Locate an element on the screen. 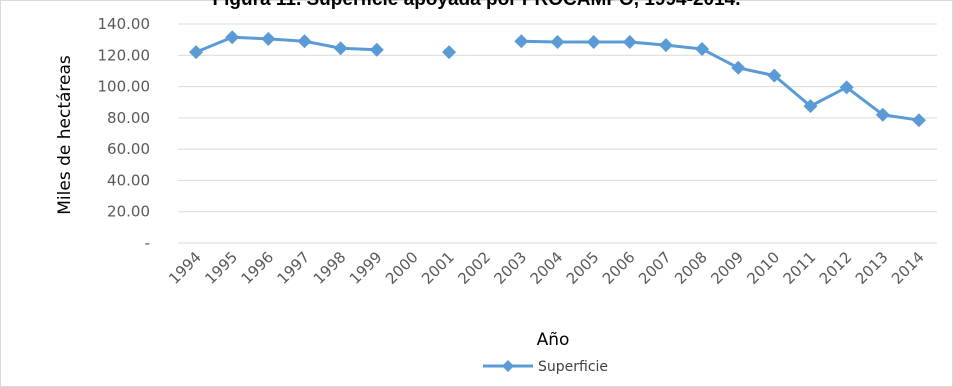 The image size is (953, 387). data-point-1995 is located at coordinates (232, 37).